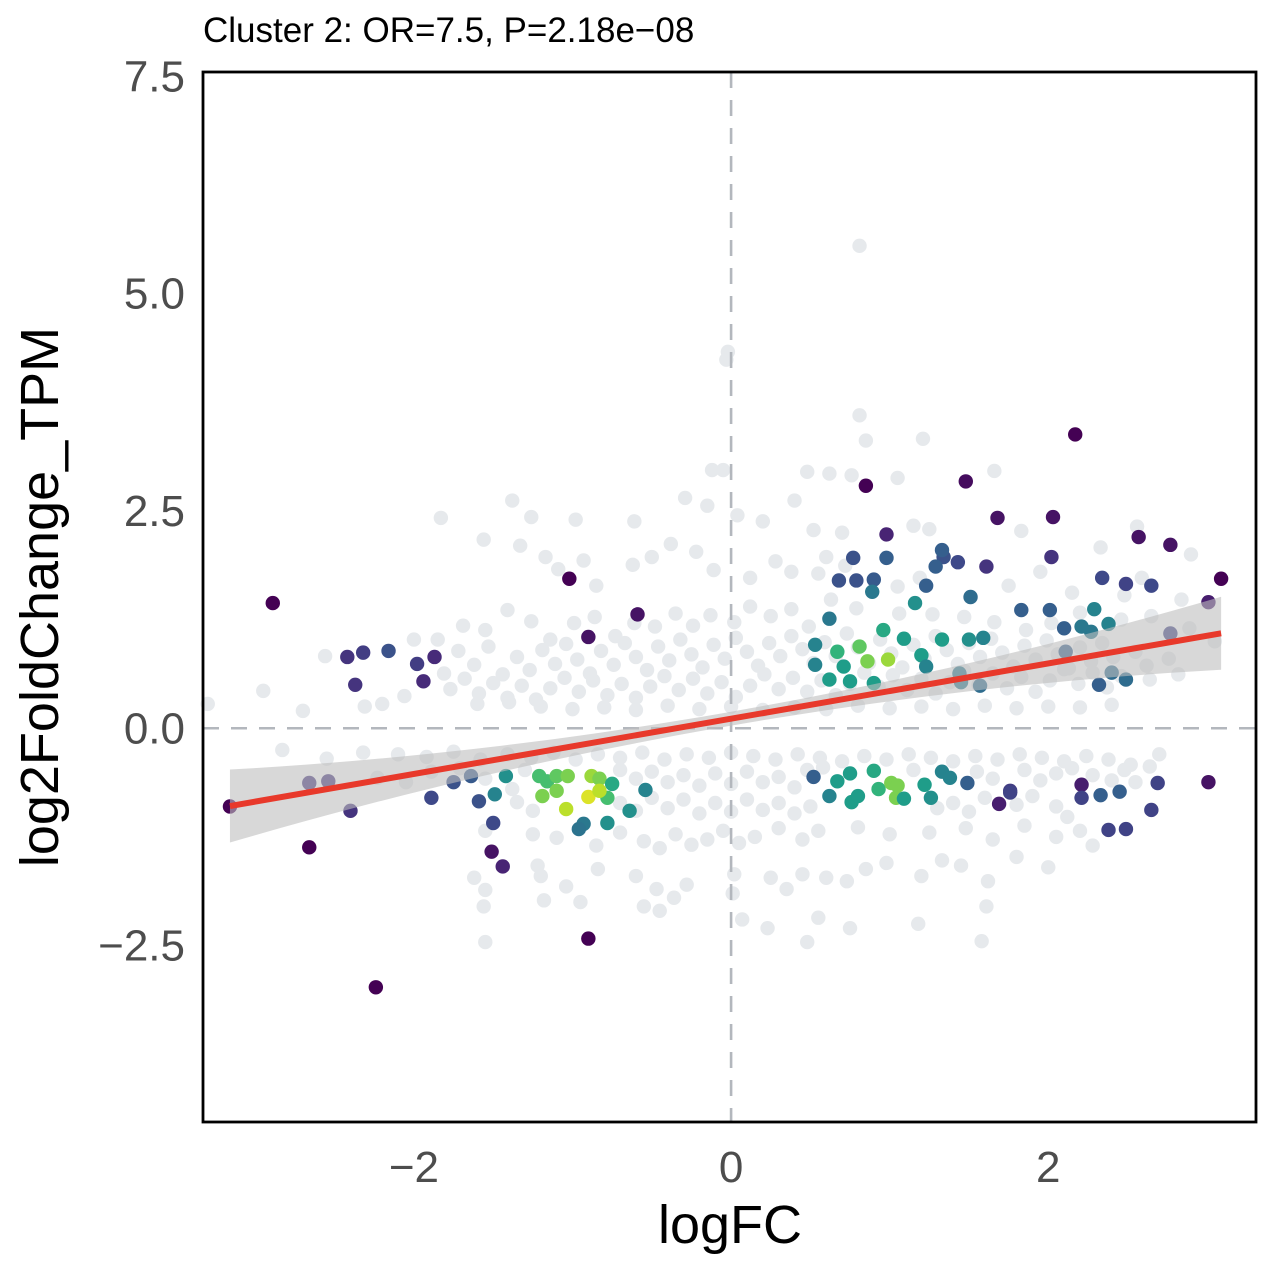 The width and height of the screenshot is (1274, 1262). Describe the element at coordinates (40, 597) in the screenshot. I see `y-axis-title: log2FoldChange_TPM` at that location.